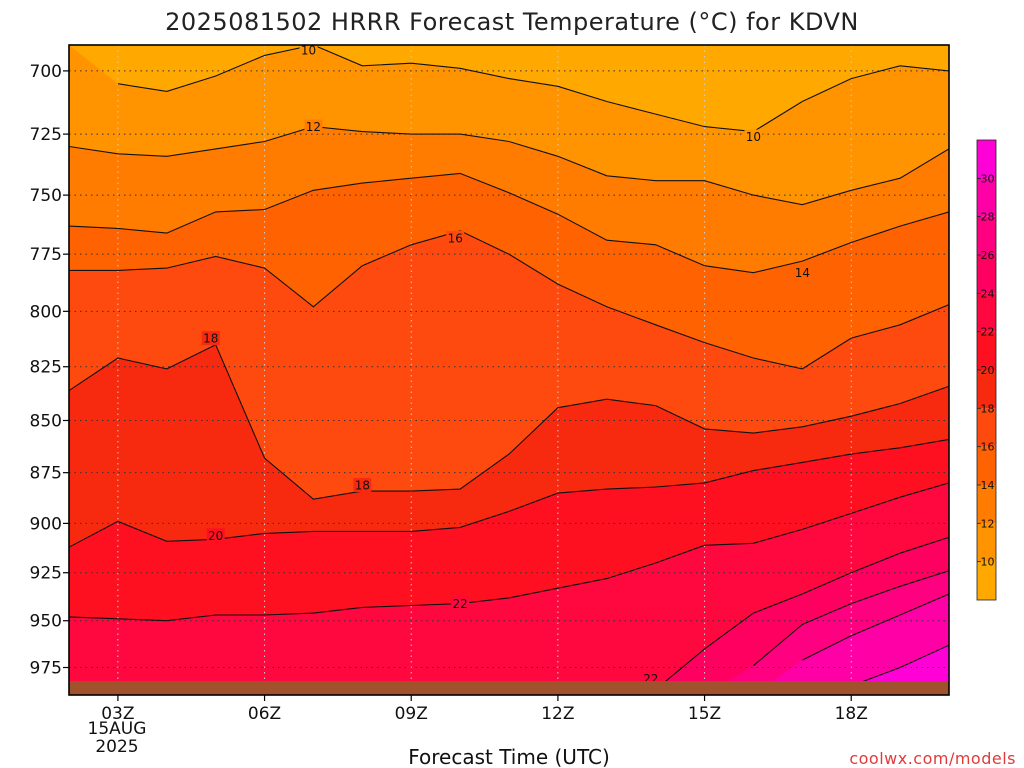 Image resolution: width=1024 pixels, height=768 pixels. Describe the element at coordinates (46, 196) in the screenshot. I see `y-tick-label: 750` at that location.